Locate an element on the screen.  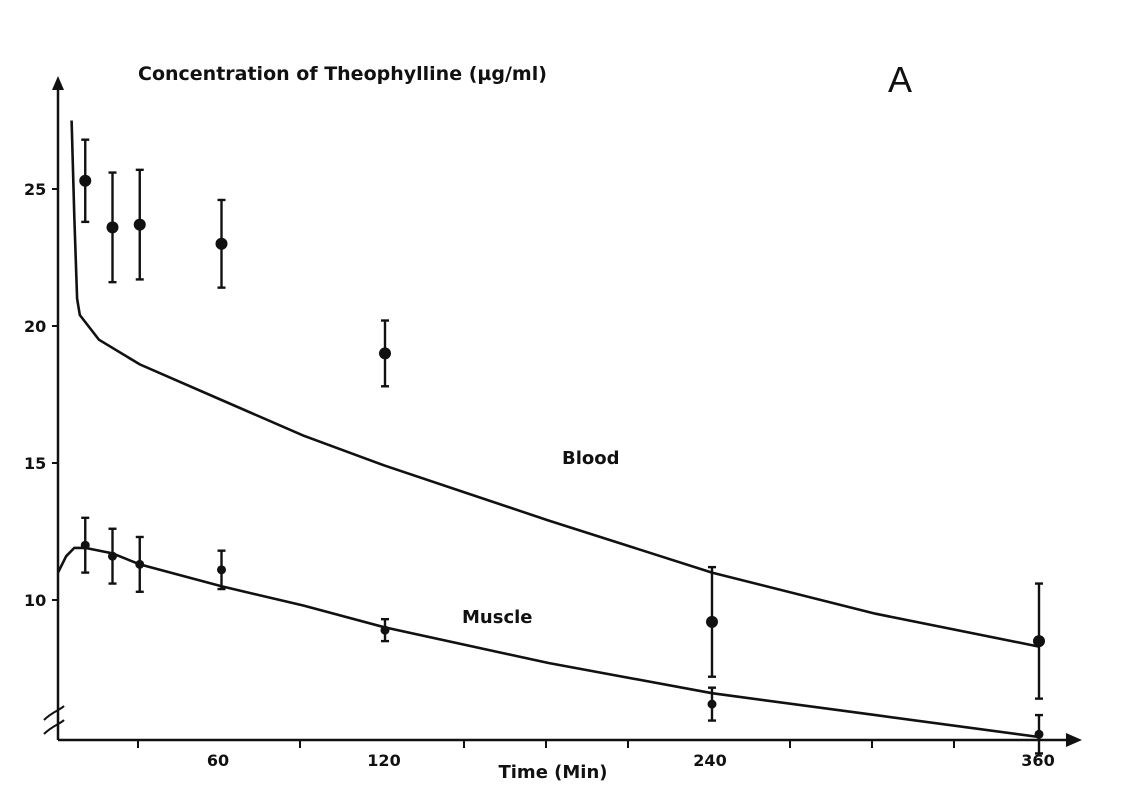
y-axis-arrow is located at coordinates (58, 83).